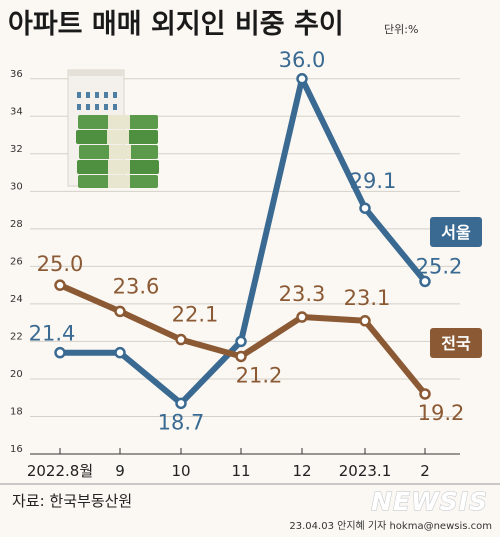 This screenshot has width=500, height=541. I want to click on legend-item-seoul: 서울, so click(456, 232).